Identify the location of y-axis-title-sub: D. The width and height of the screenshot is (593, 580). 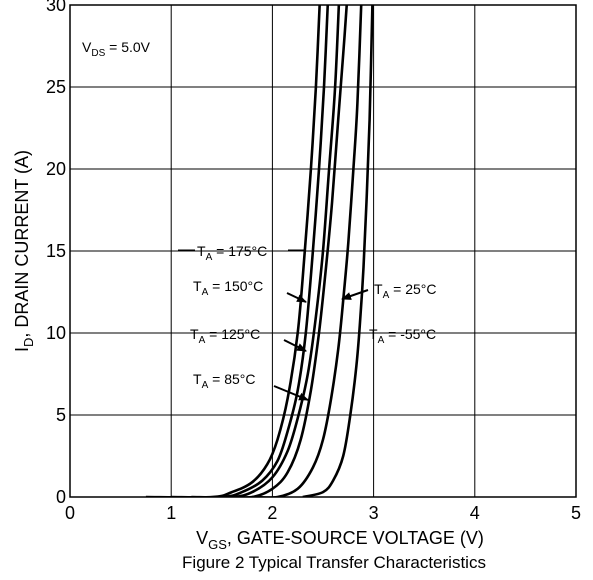
(28, 342).